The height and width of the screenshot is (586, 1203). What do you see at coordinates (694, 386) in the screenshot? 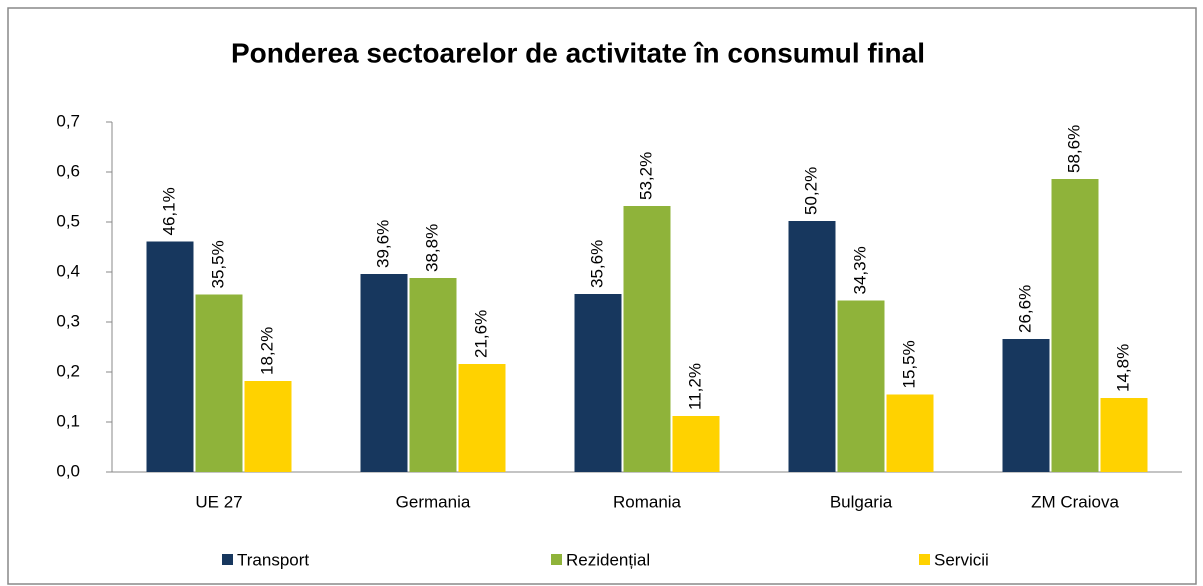
I see `value-label: 11,2%` at bounding box center [694, 386].